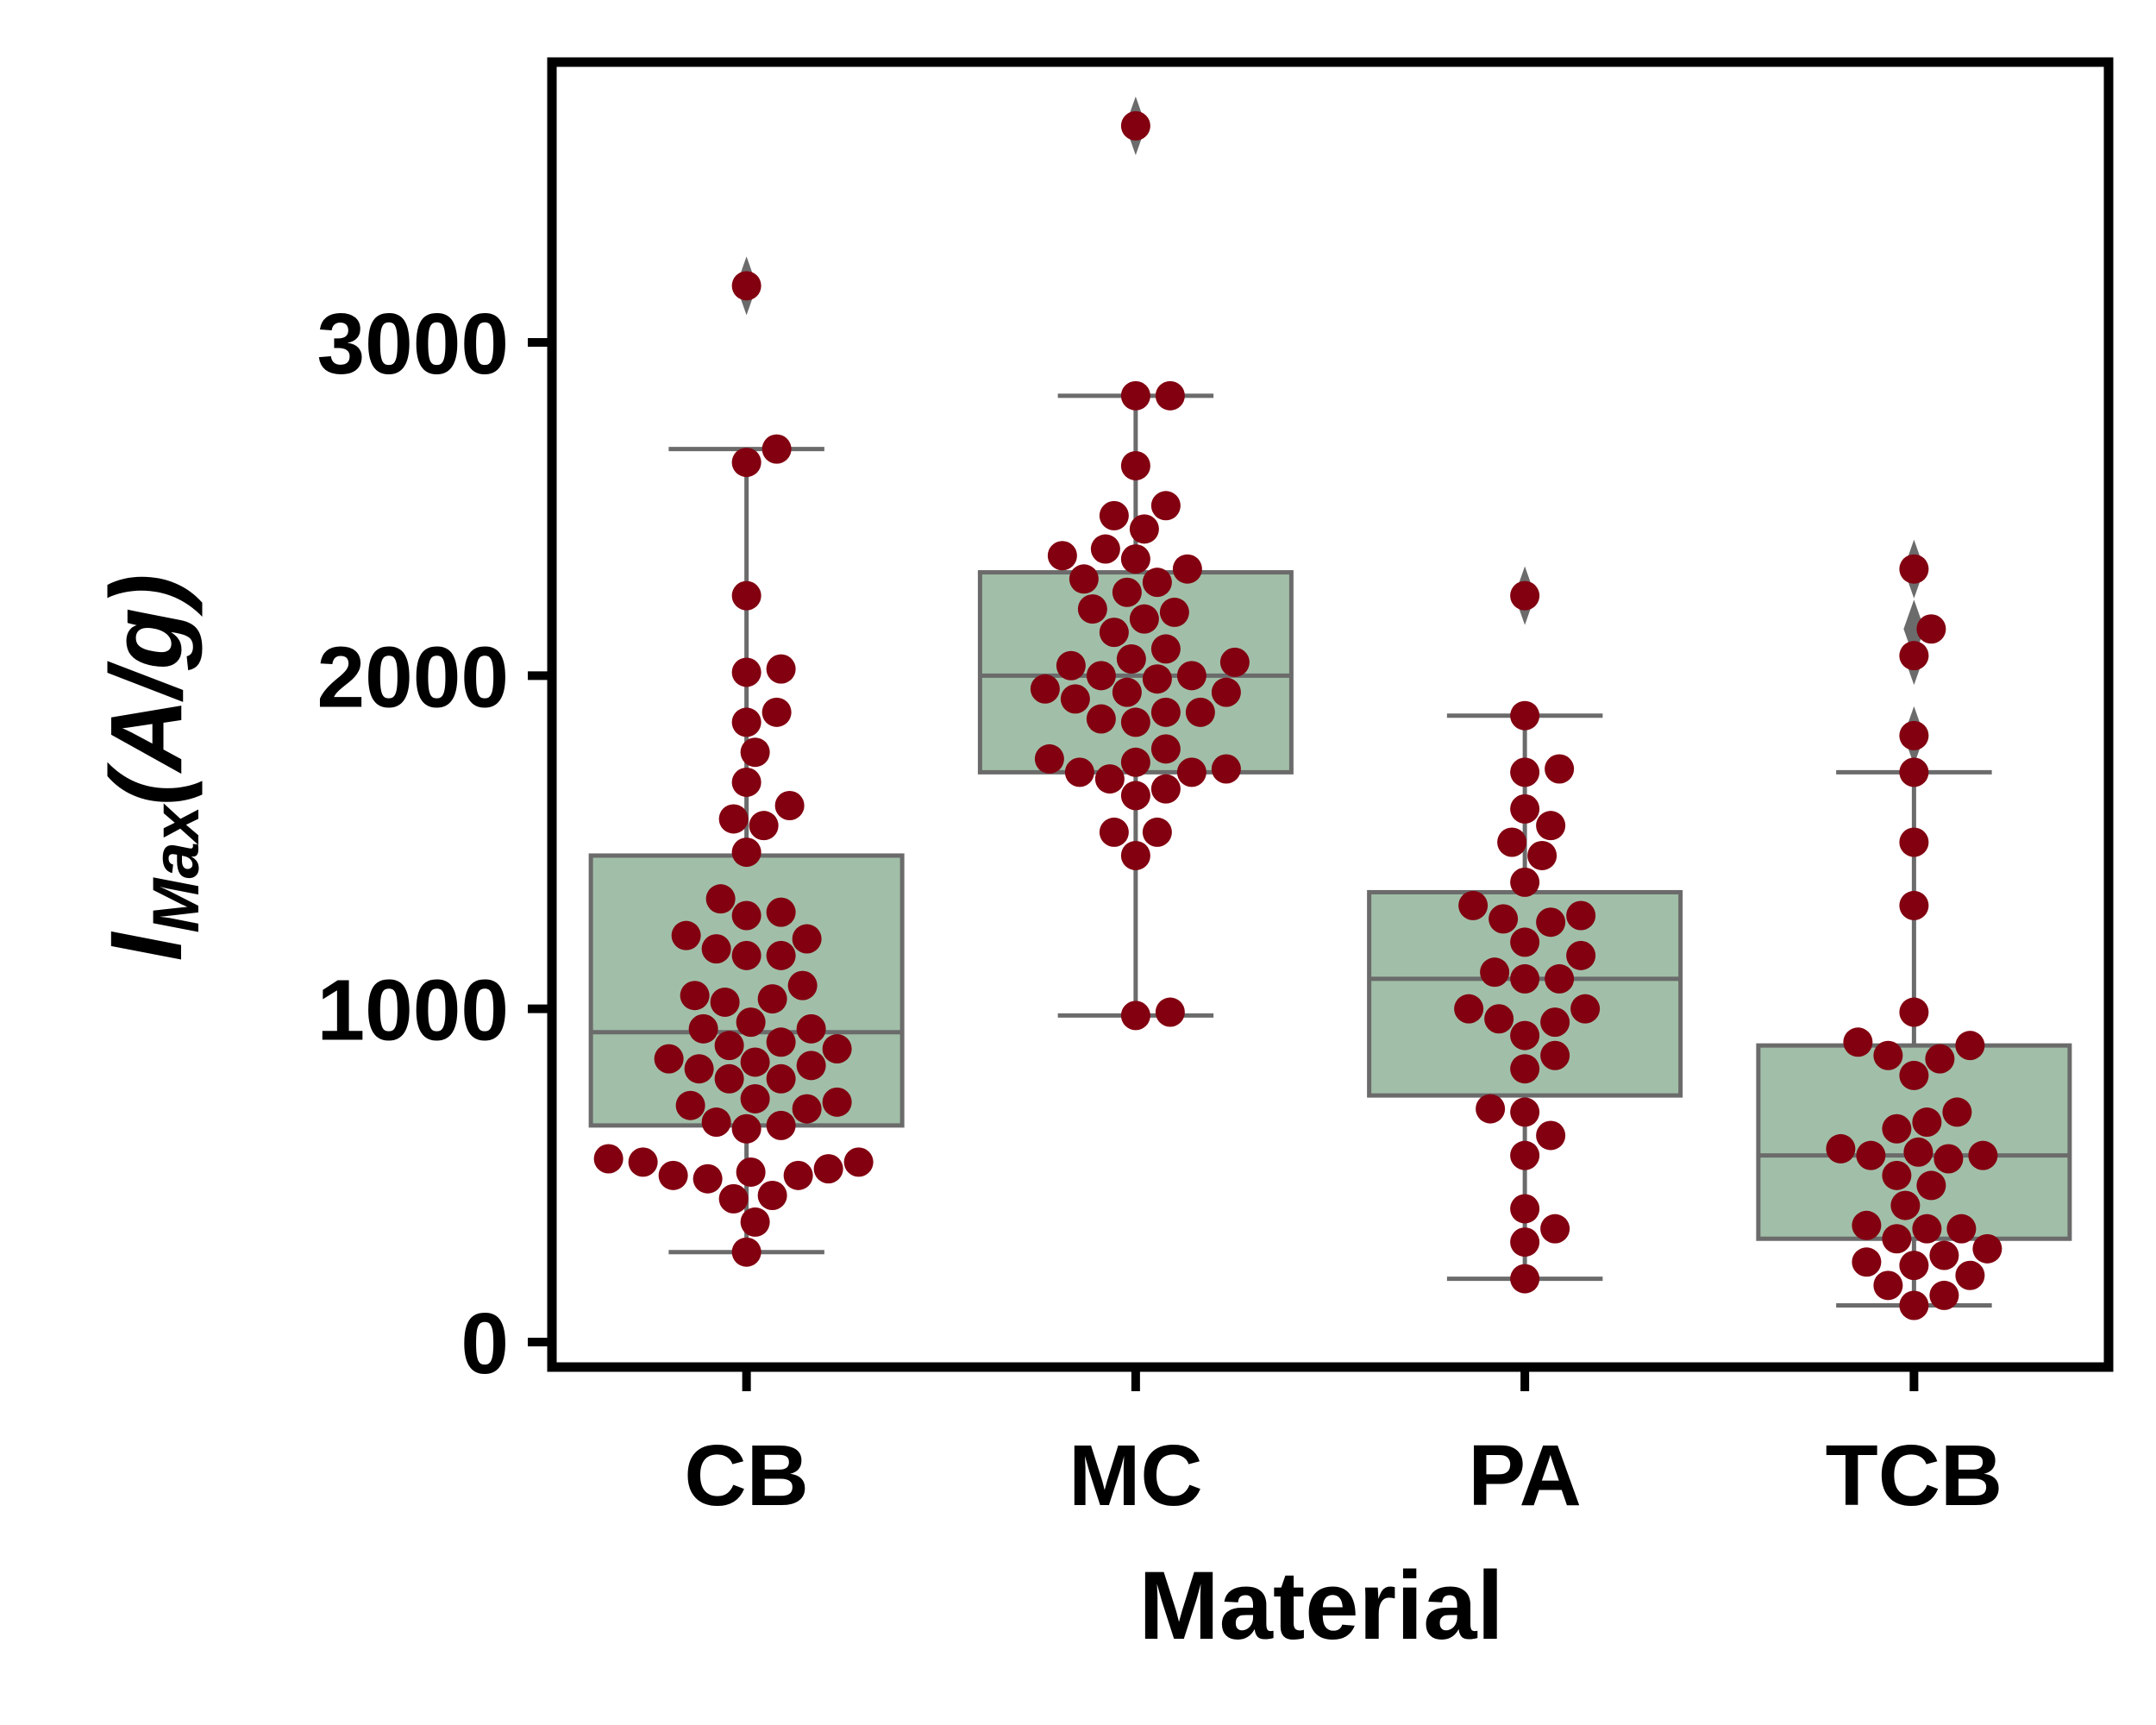 The width and height of the screenshot is (2156, 1725). Describe the element at coordinates (746, 990) in the screenshot. I see `box-cb` at that location.